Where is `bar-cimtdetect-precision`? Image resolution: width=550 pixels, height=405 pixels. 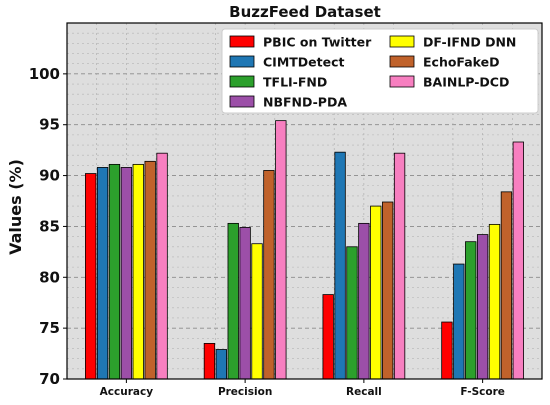
bar-cimtdetect-precision is located at coordinates (221, 364).